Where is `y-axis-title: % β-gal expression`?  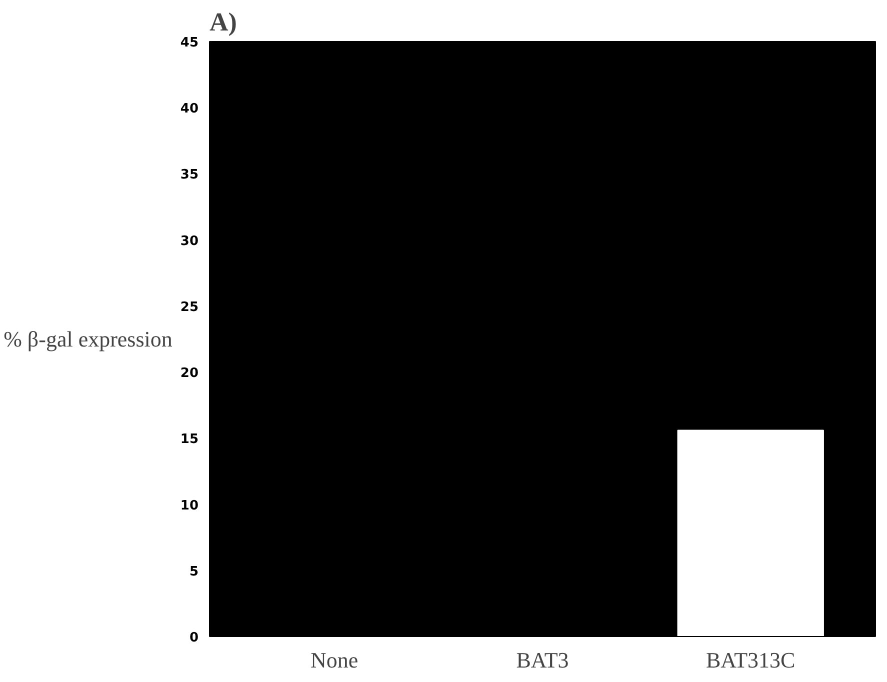 y-axis-title: % β-gal expression is located at coordinates (88, 339).